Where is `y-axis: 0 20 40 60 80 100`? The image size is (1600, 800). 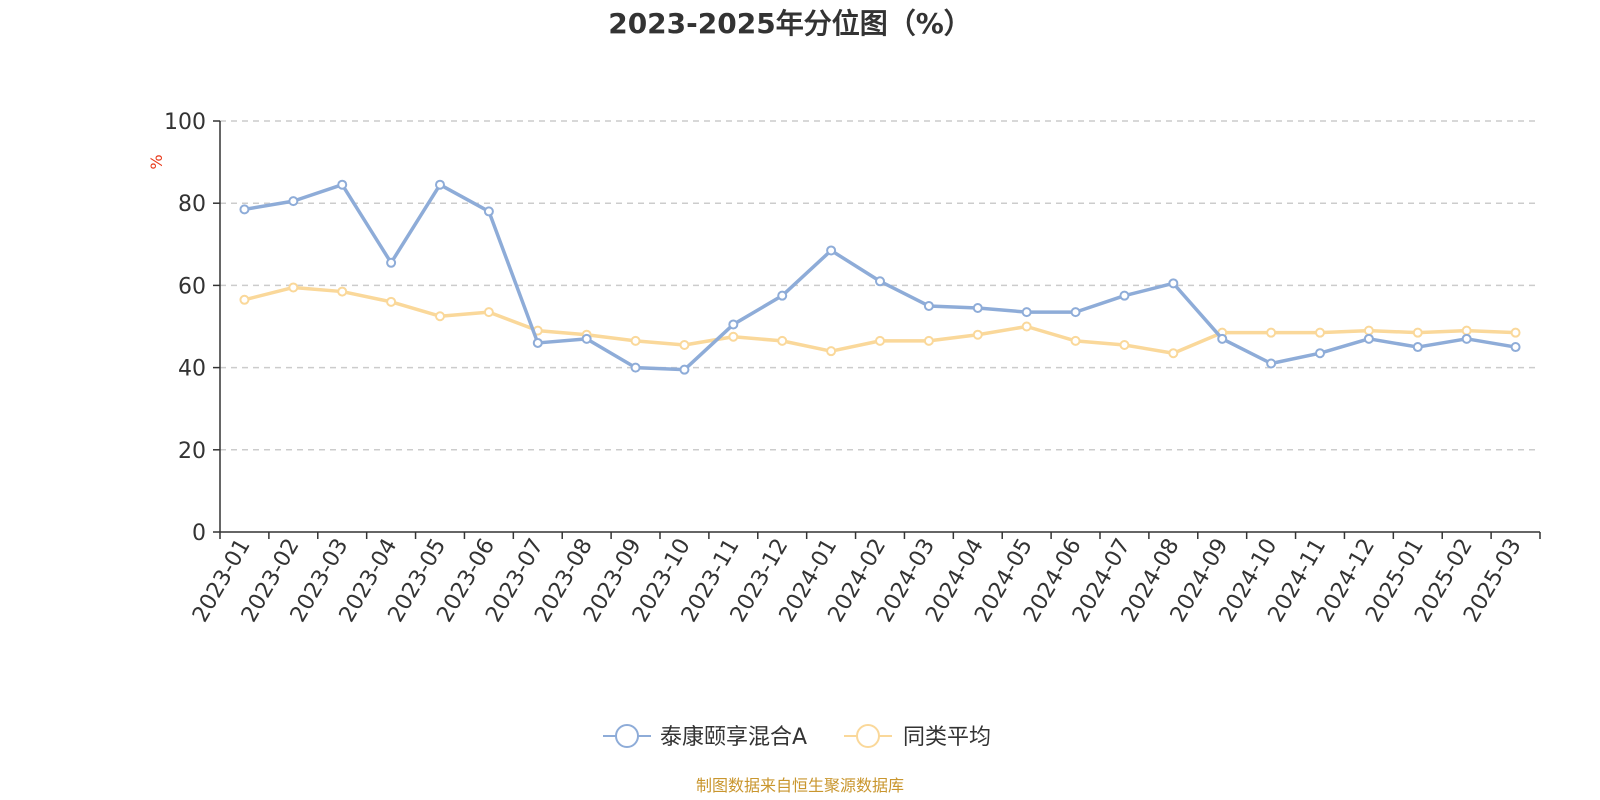 y-axis: 0 20 40 60 80 100 is located at coordinates (192, 328).